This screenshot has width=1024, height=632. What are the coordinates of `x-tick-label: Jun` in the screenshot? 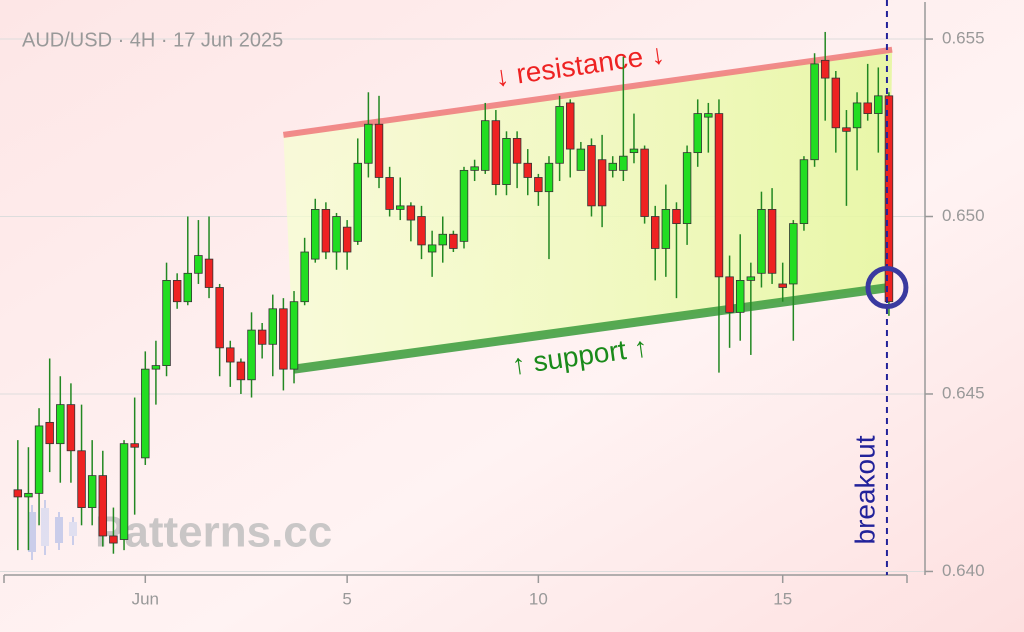 It's located at (145, 598).